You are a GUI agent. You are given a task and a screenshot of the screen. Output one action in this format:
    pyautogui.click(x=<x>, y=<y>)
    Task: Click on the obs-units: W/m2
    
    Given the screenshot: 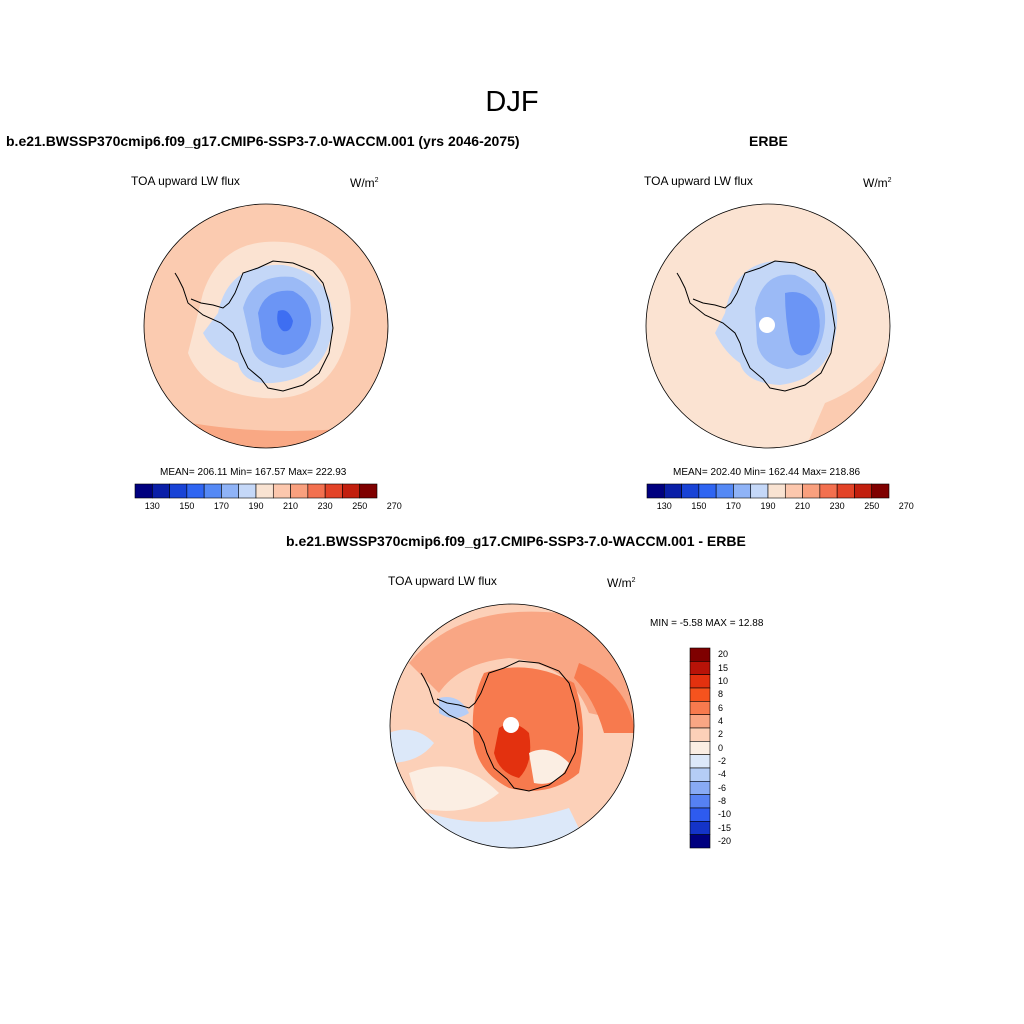 What is the action you would take?
    pyautogui.click(x=877, y=183)
    